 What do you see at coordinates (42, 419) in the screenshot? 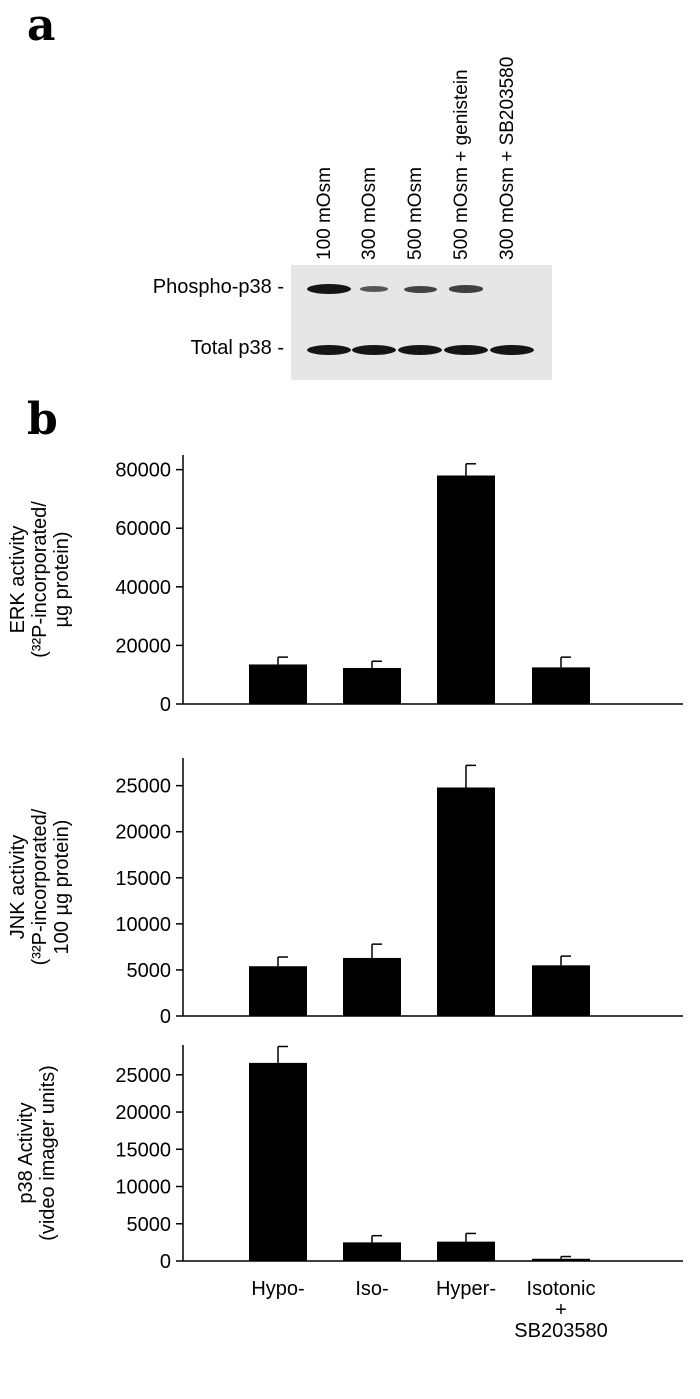
I see `panel-b-letter: b` at bounding box center [42, 419].